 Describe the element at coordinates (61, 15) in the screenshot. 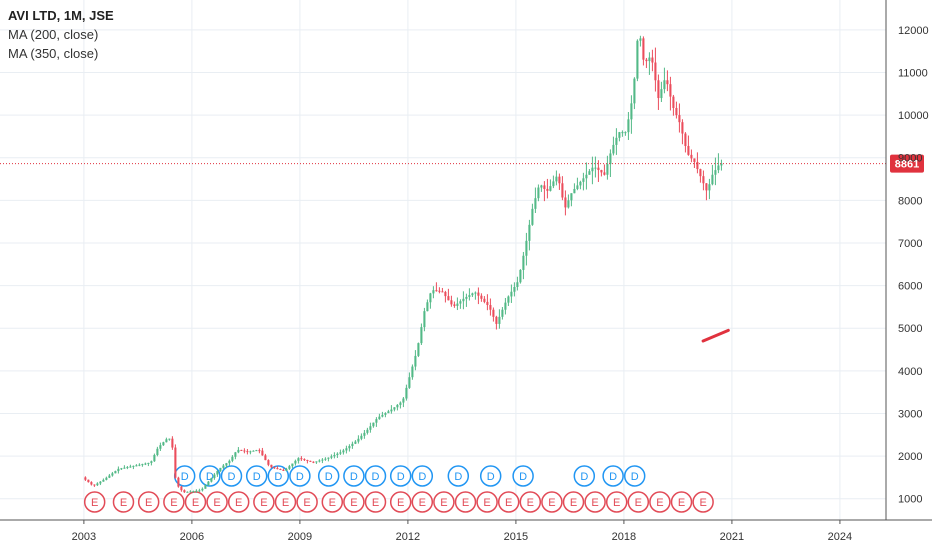

I see `symbol-title: AVI LTD, 1M, JSE` at that location.